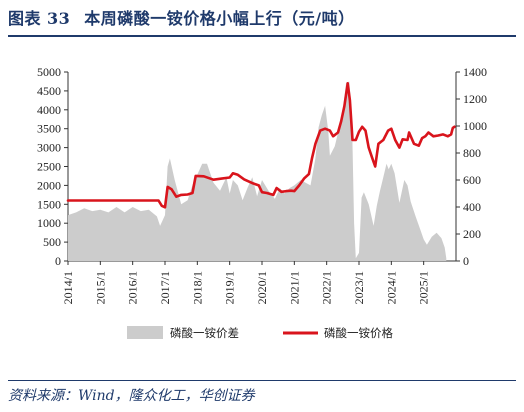 The width and height of the screenshot is (524, 412). I want to click on legend-swatch-spread, so click(145, 332).